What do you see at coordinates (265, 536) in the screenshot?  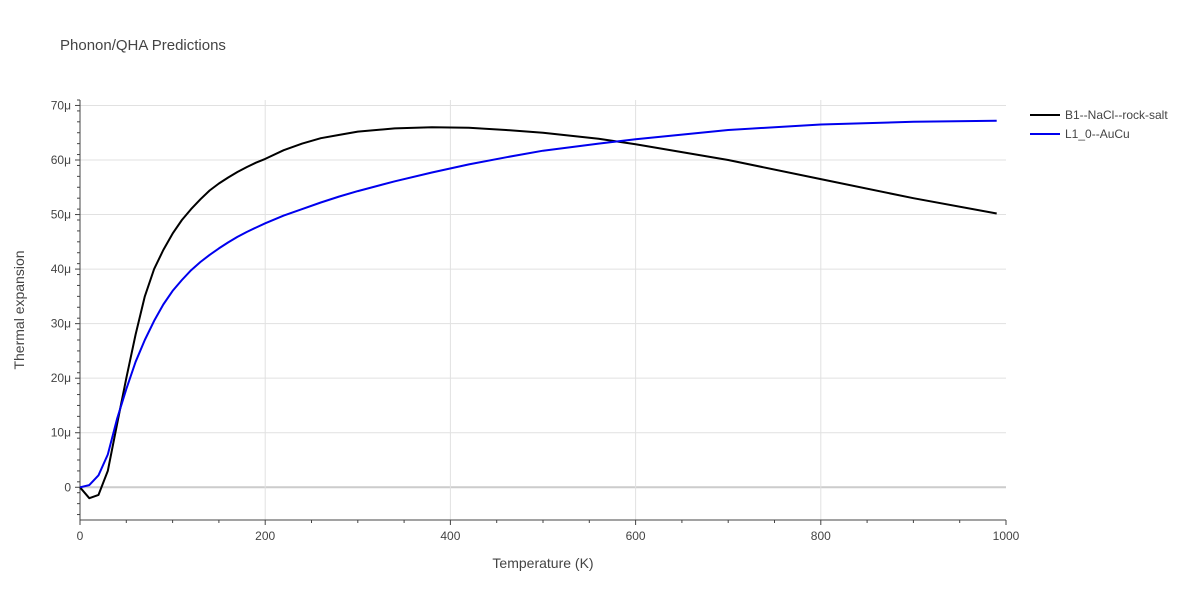 I see `x-tick-label: 200` at bounding box center [265, 536].